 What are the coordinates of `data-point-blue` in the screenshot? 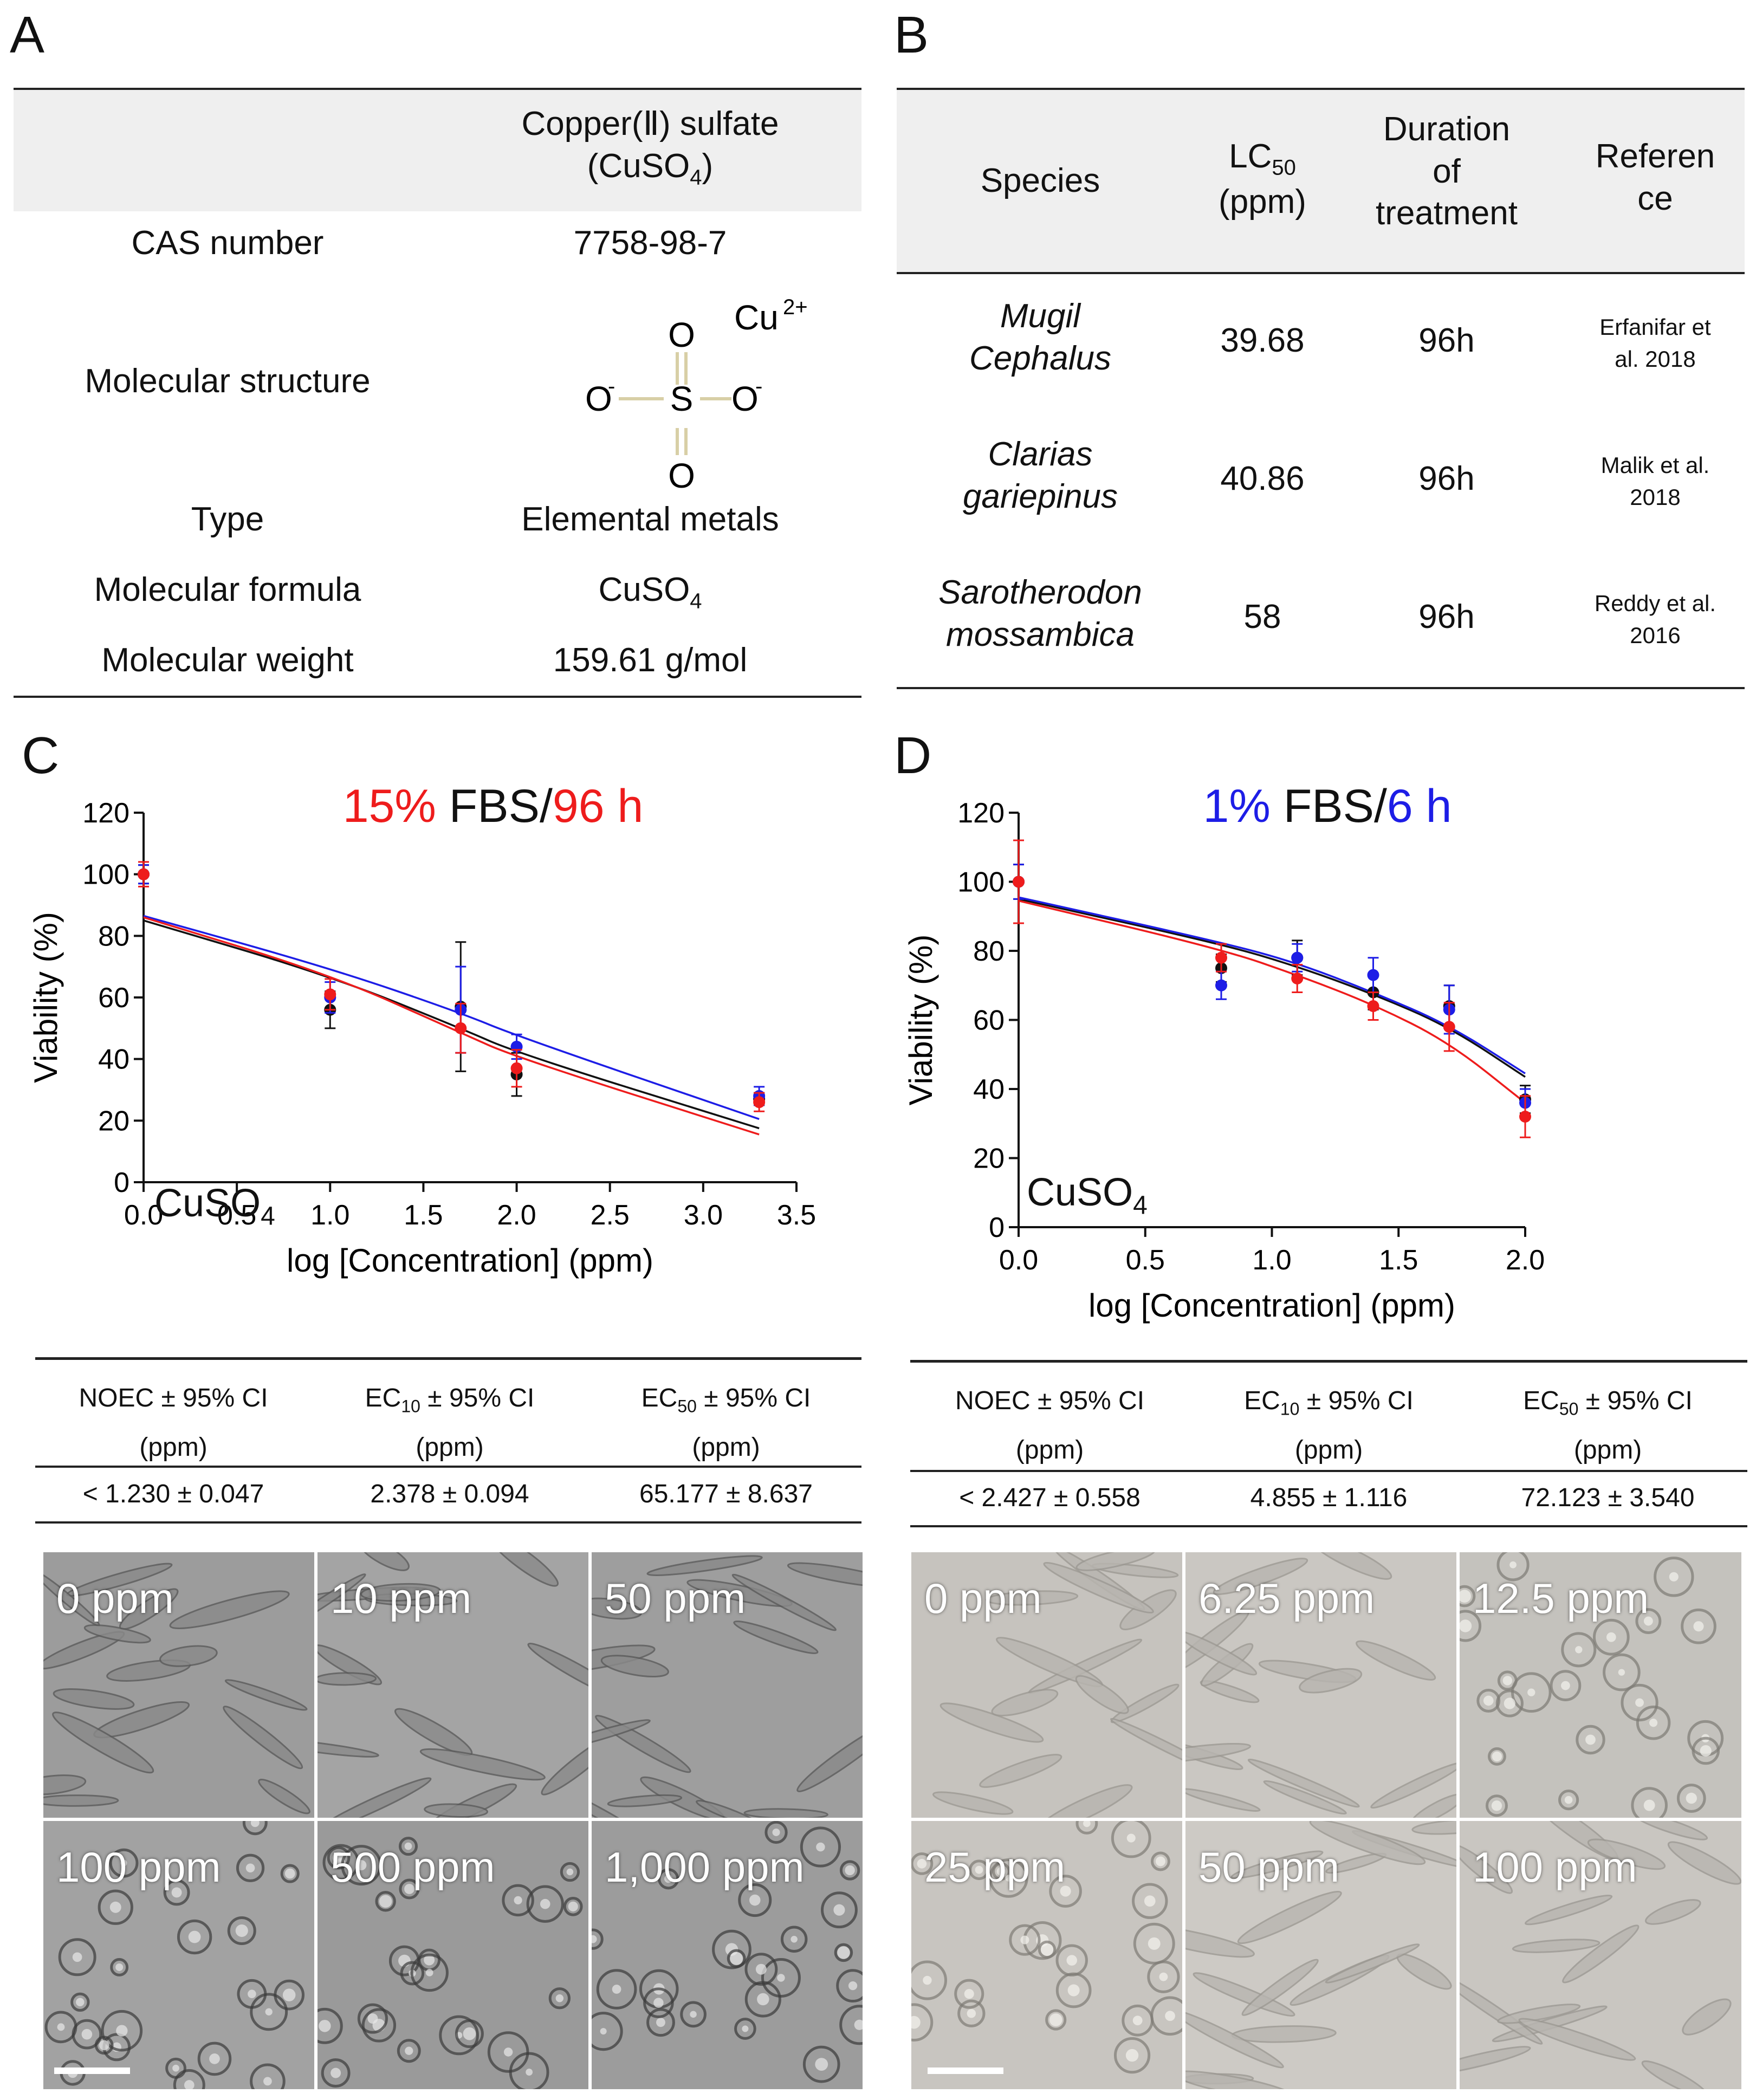 It's located at (1297, 957).